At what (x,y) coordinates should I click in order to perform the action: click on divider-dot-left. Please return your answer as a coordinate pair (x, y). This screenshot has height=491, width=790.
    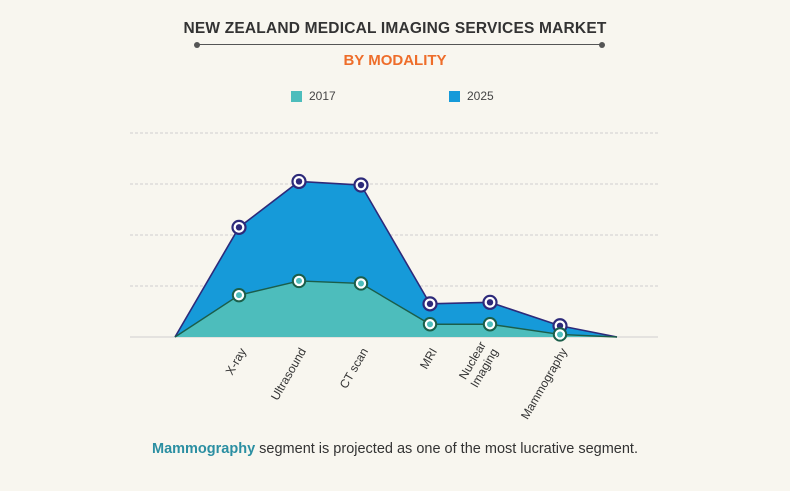
    Looking at the image, I should click on (197, 45).